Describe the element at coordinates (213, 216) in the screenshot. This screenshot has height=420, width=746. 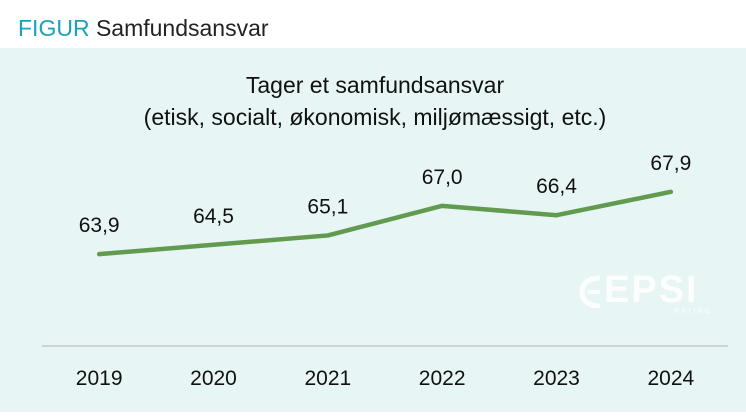
I see `data-label-2020: 64,5` at that location.